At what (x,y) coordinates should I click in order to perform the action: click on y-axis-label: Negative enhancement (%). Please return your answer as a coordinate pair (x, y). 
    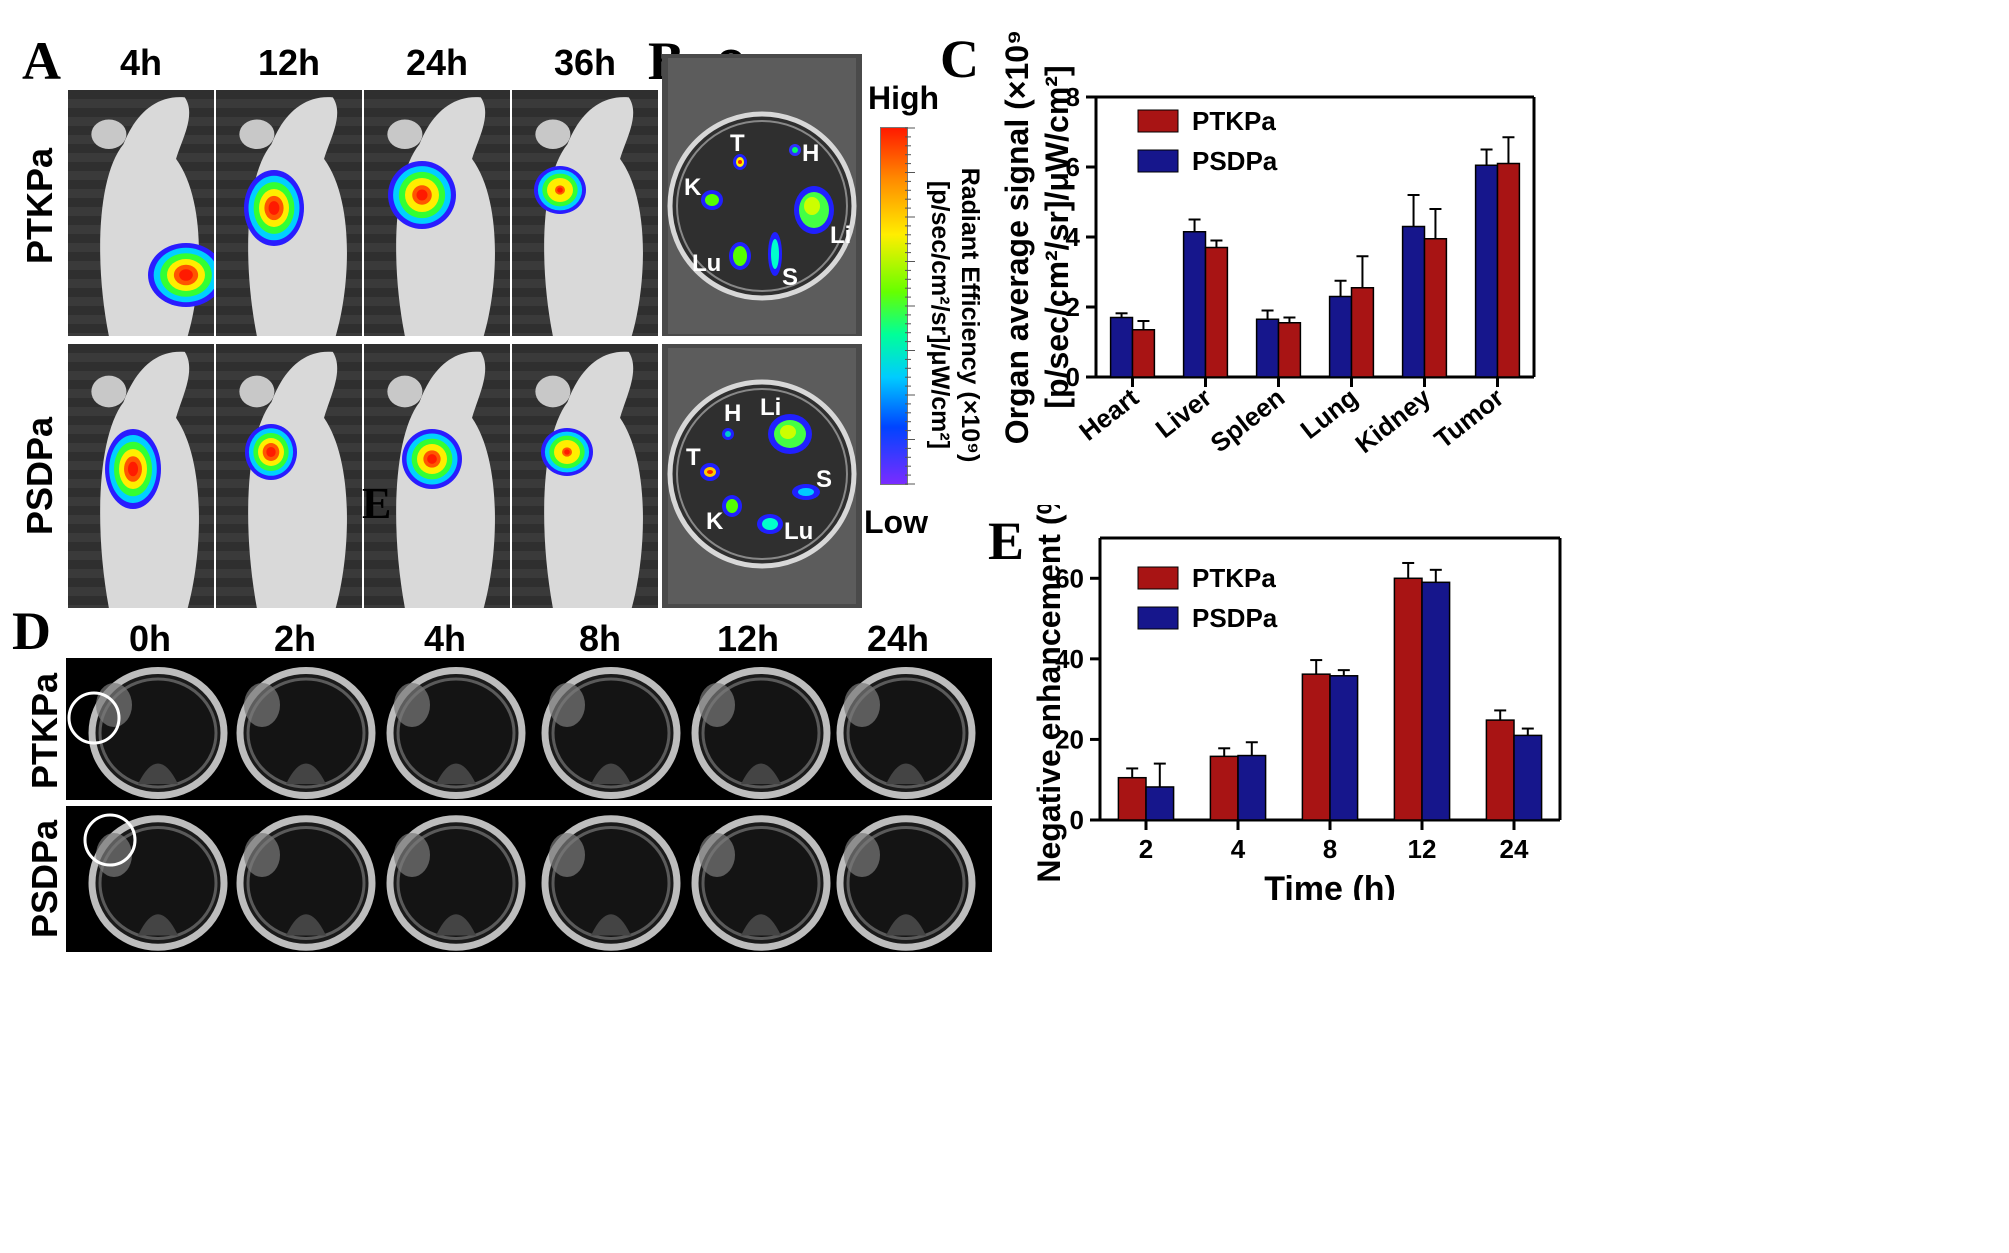
    Looking at the image, I should click on (1049, 694).